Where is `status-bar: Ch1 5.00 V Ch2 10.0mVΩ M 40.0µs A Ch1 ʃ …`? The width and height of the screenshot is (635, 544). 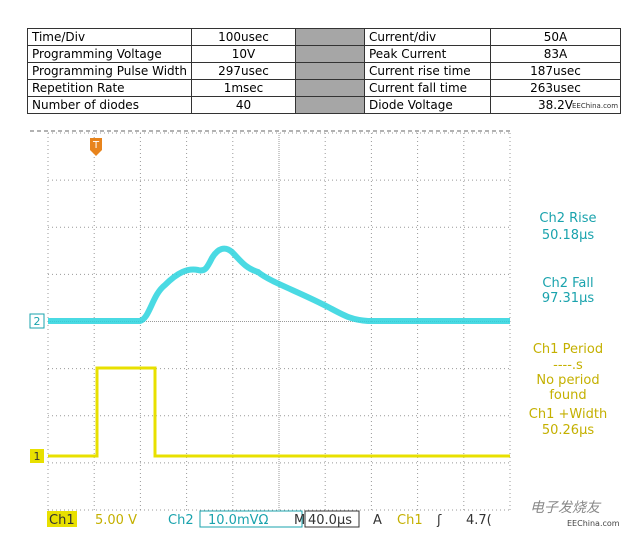 status-bar: Ch1 5.00 V Ch2 10.0mVΩ M 40.0µs A Ch1 ʃ … is located at coordinates (269, 519).